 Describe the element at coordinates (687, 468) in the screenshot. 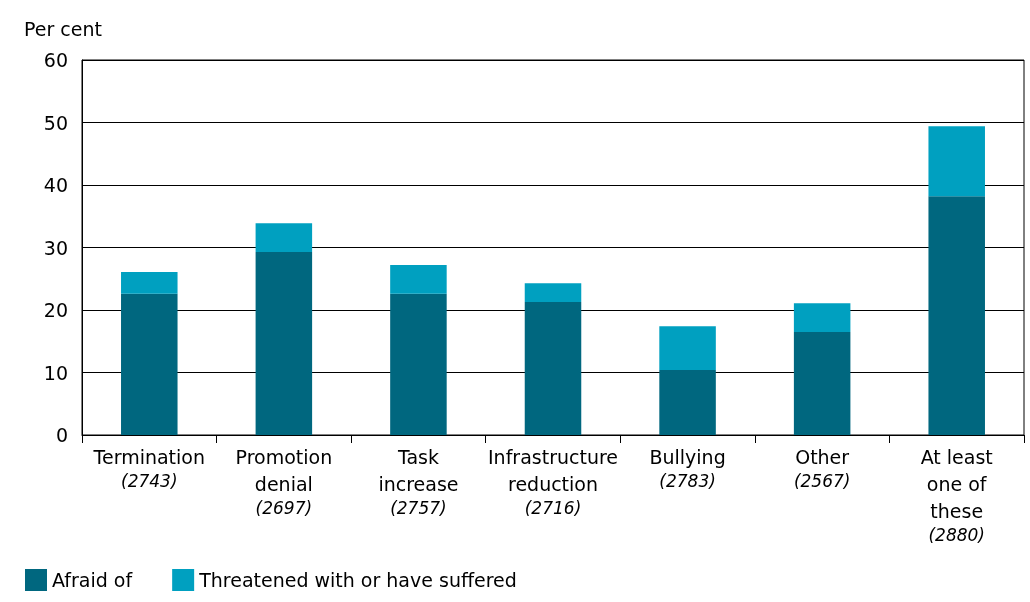

I see `x-tick-label: Bullying (2783)` at that location.